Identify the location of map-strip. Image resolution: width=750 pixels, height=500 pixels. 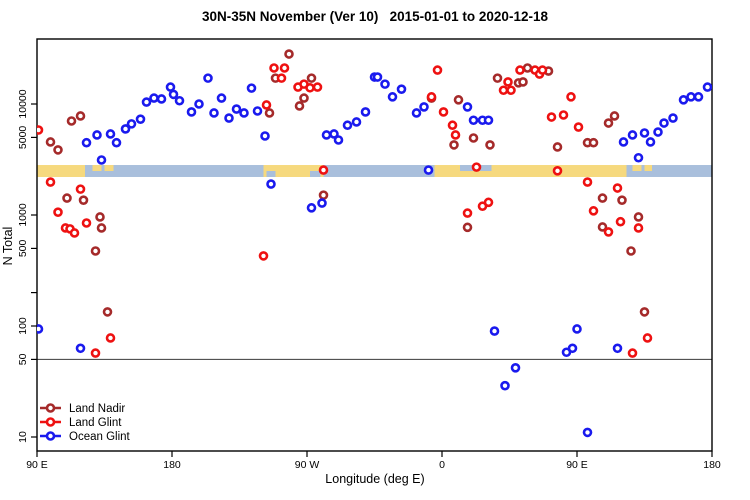
(374, 171).